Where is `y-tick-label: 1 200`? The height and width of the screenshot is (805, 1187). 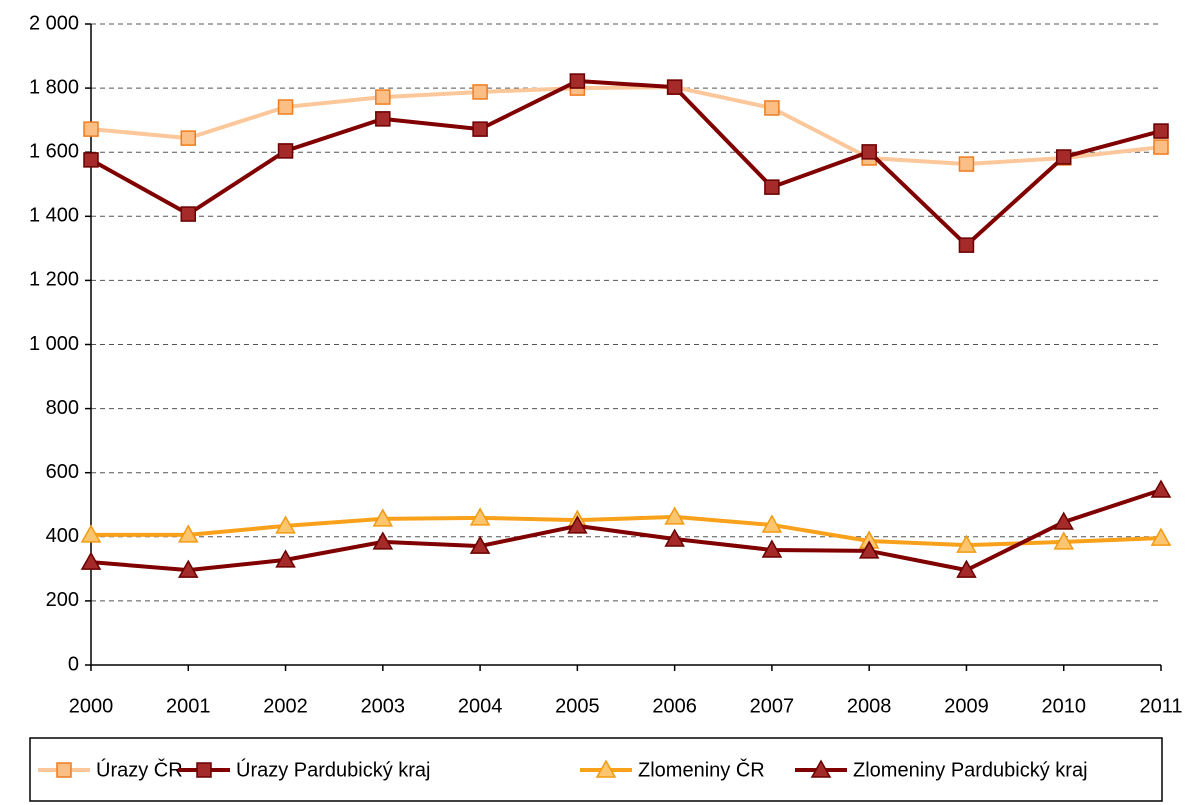
y-tick-label: 1 200 is located at coordinates (54, 280).